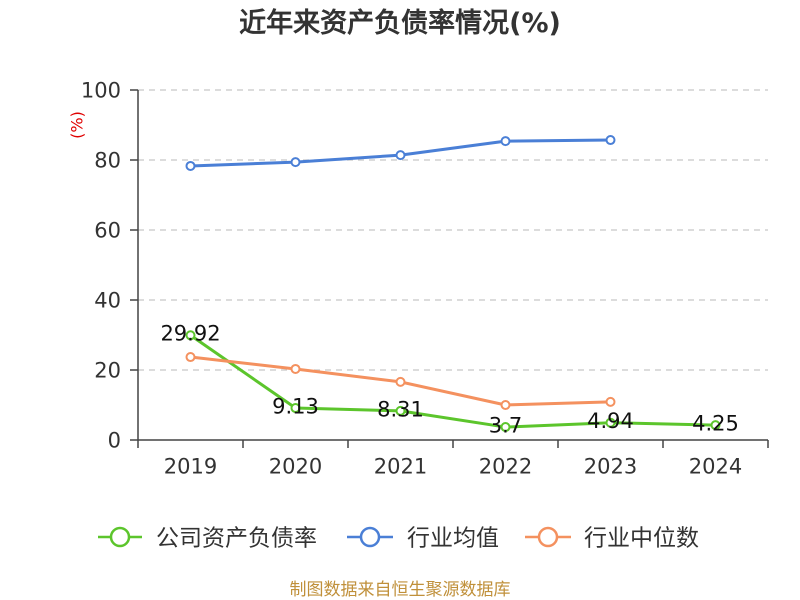  Describe the element at coordinates (107, 230) in the screenshot. I see `y-tick-label: 60` at that location.